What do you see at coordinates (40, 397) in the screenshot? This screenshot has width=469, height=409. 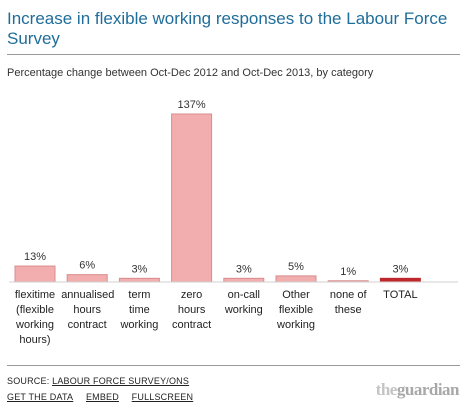 I see `get-the-data-link: GET THE DATA` at bounding box center [40, 397].